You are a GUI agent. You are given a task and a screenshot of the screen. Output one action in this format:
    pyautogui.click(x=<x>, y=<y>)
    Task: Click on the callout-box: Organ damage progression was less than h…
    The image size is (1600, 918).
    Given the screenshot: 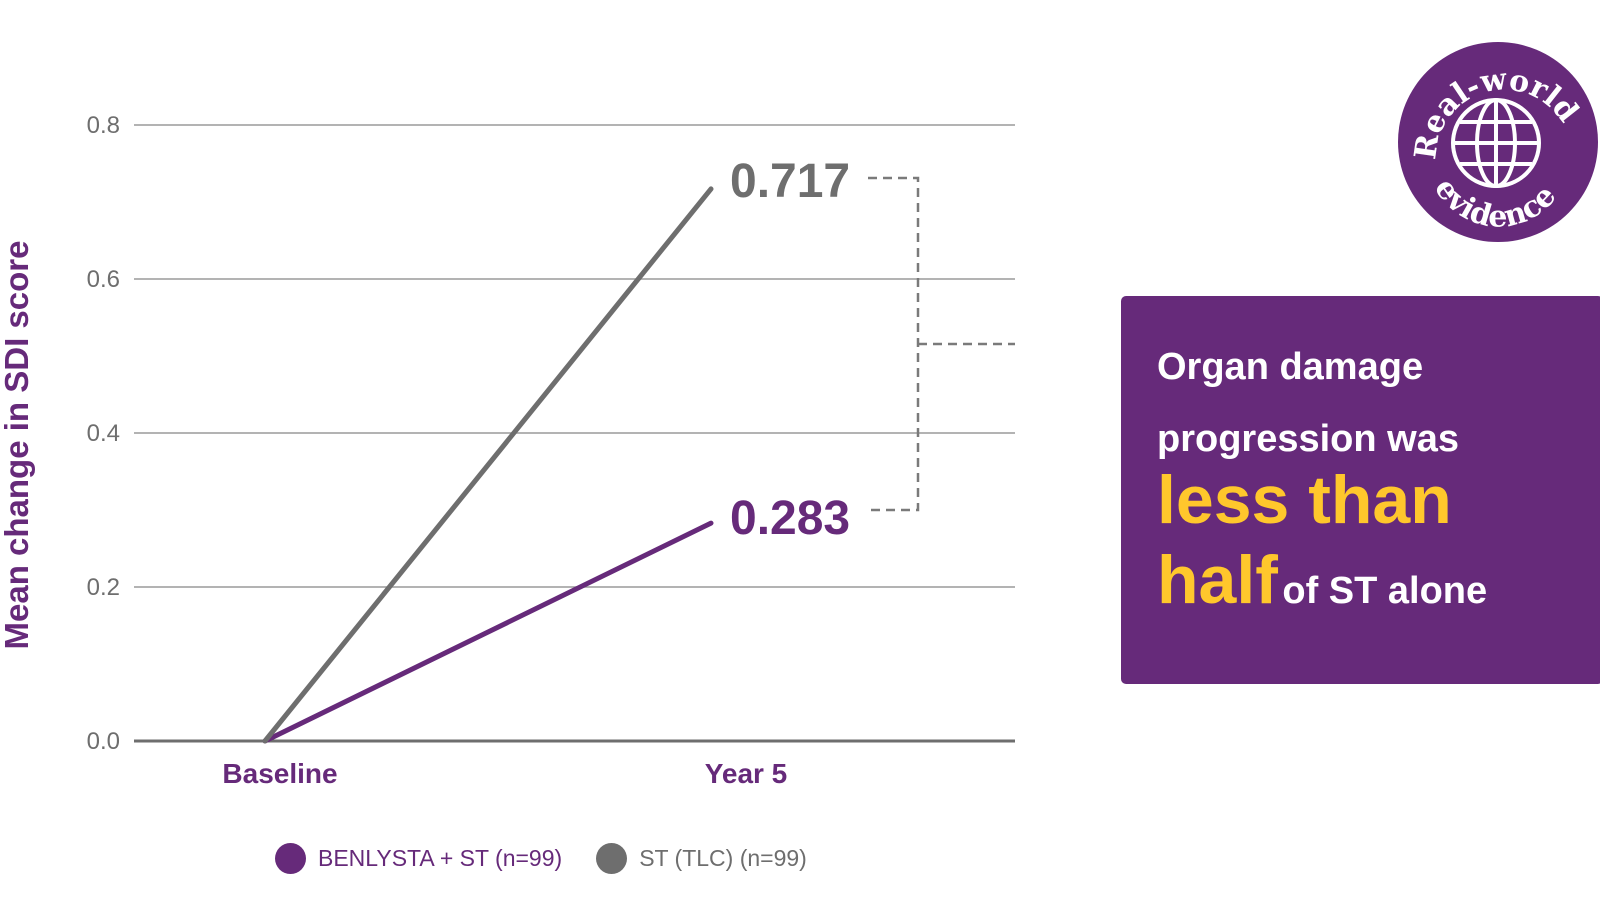 What is the action you would take?
    pyautogui.click(x=1360, y=490)
    